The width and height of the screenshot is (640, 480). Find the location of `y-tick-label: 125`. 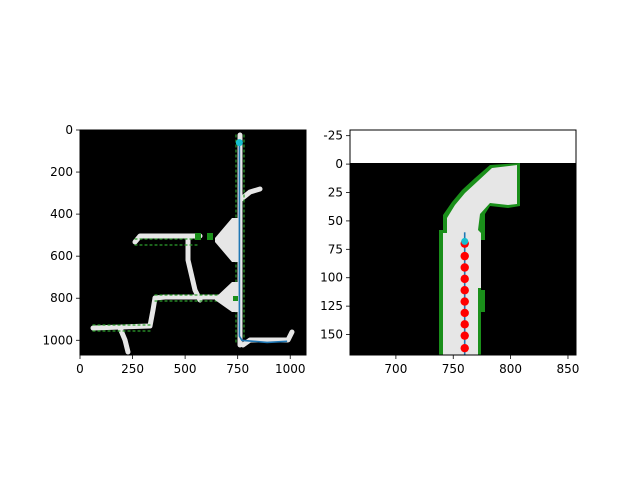

y-tick-label: 125 is located at coordinates (331, 306).